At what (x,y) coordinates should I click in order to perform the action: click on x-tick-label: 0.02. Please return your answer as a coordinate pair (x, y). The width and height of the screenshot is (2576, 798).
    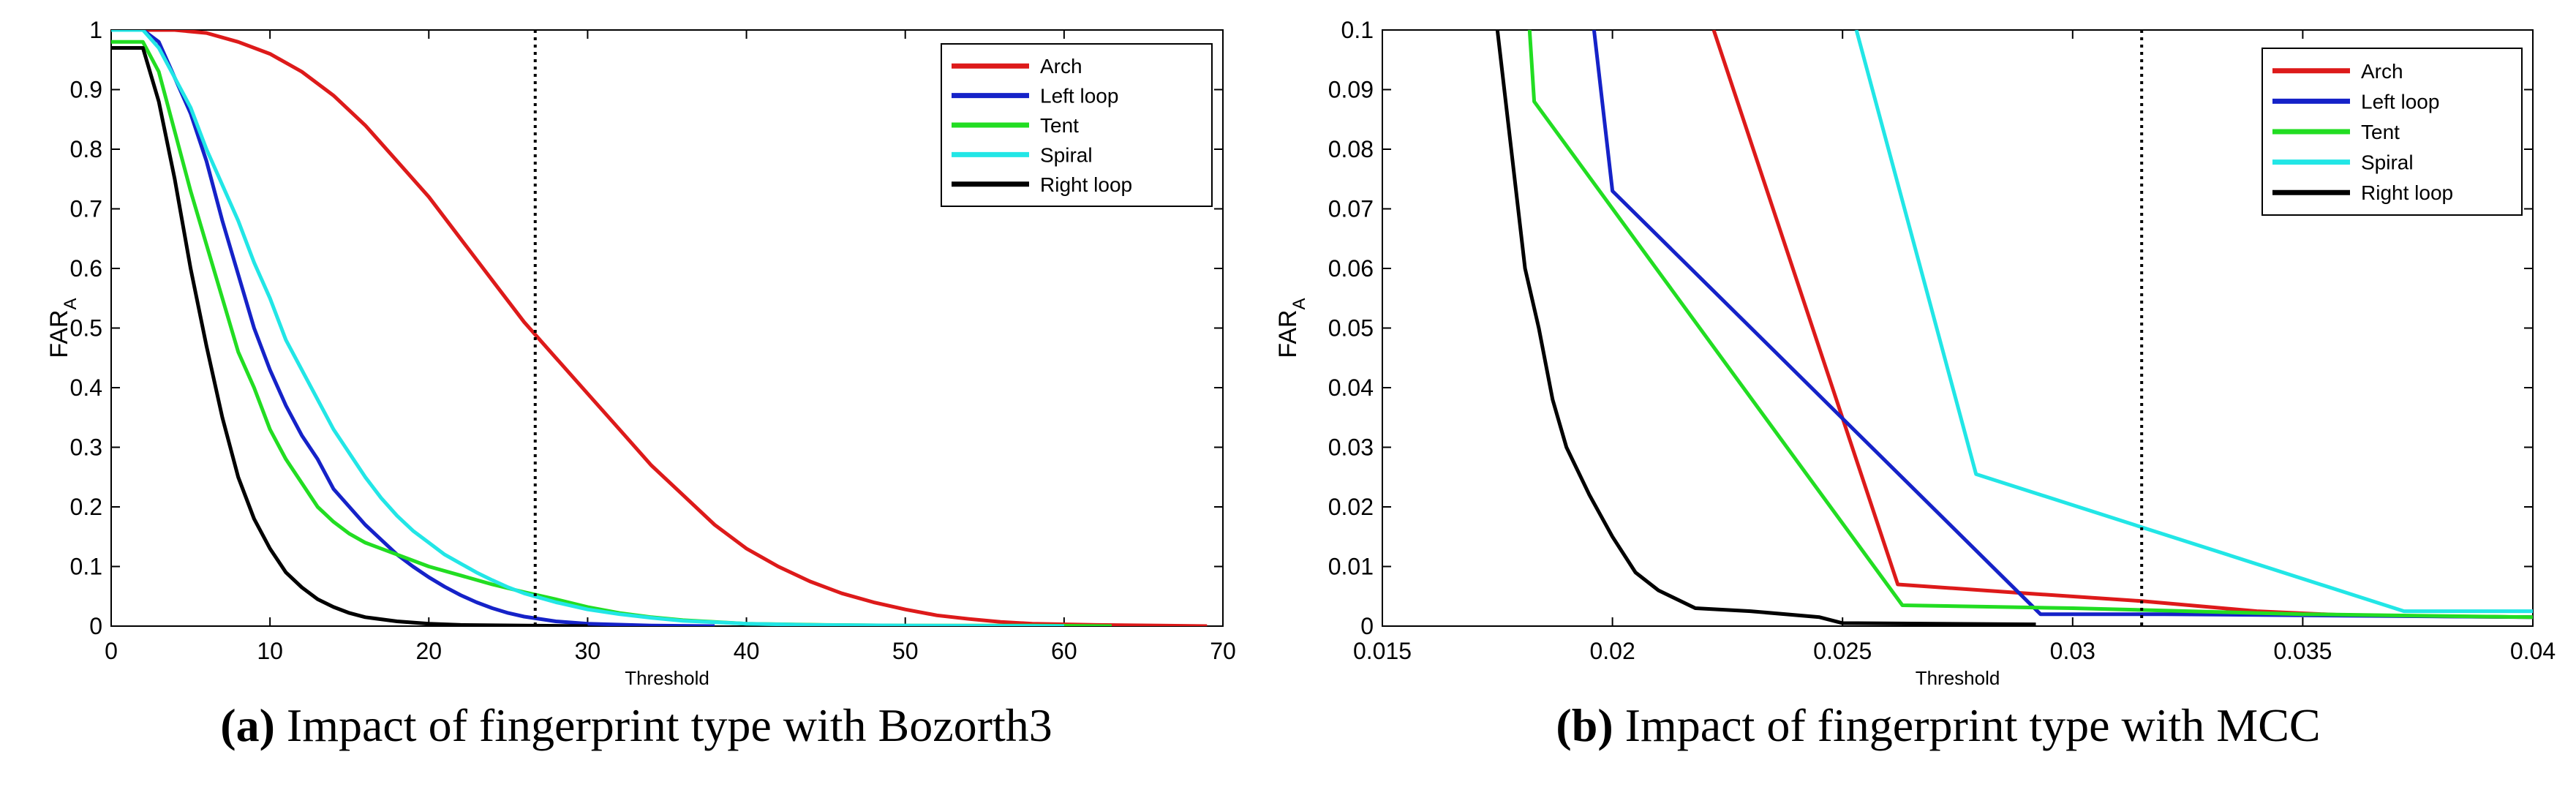
    Looking at the image, I should click on (1612, 651).